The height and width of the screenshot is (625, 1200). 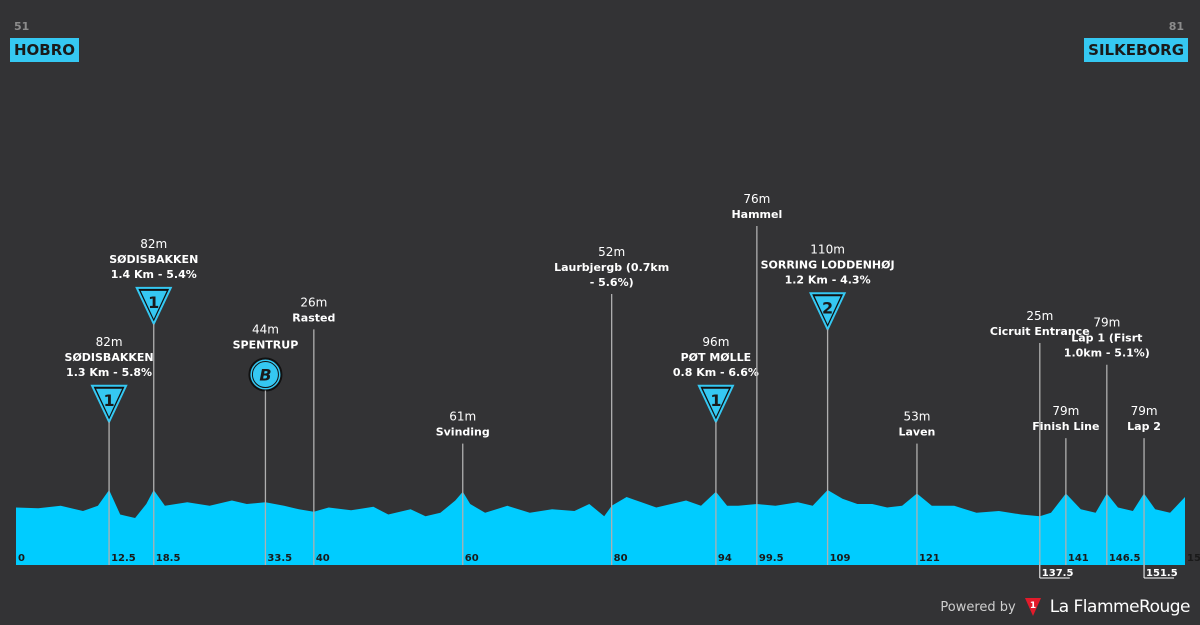 What do you see at coordinates (266, 444) in the screenshot?
I see `waypoint-33.5: 44m SPENTRUP B` at bounding box center [266, 444].